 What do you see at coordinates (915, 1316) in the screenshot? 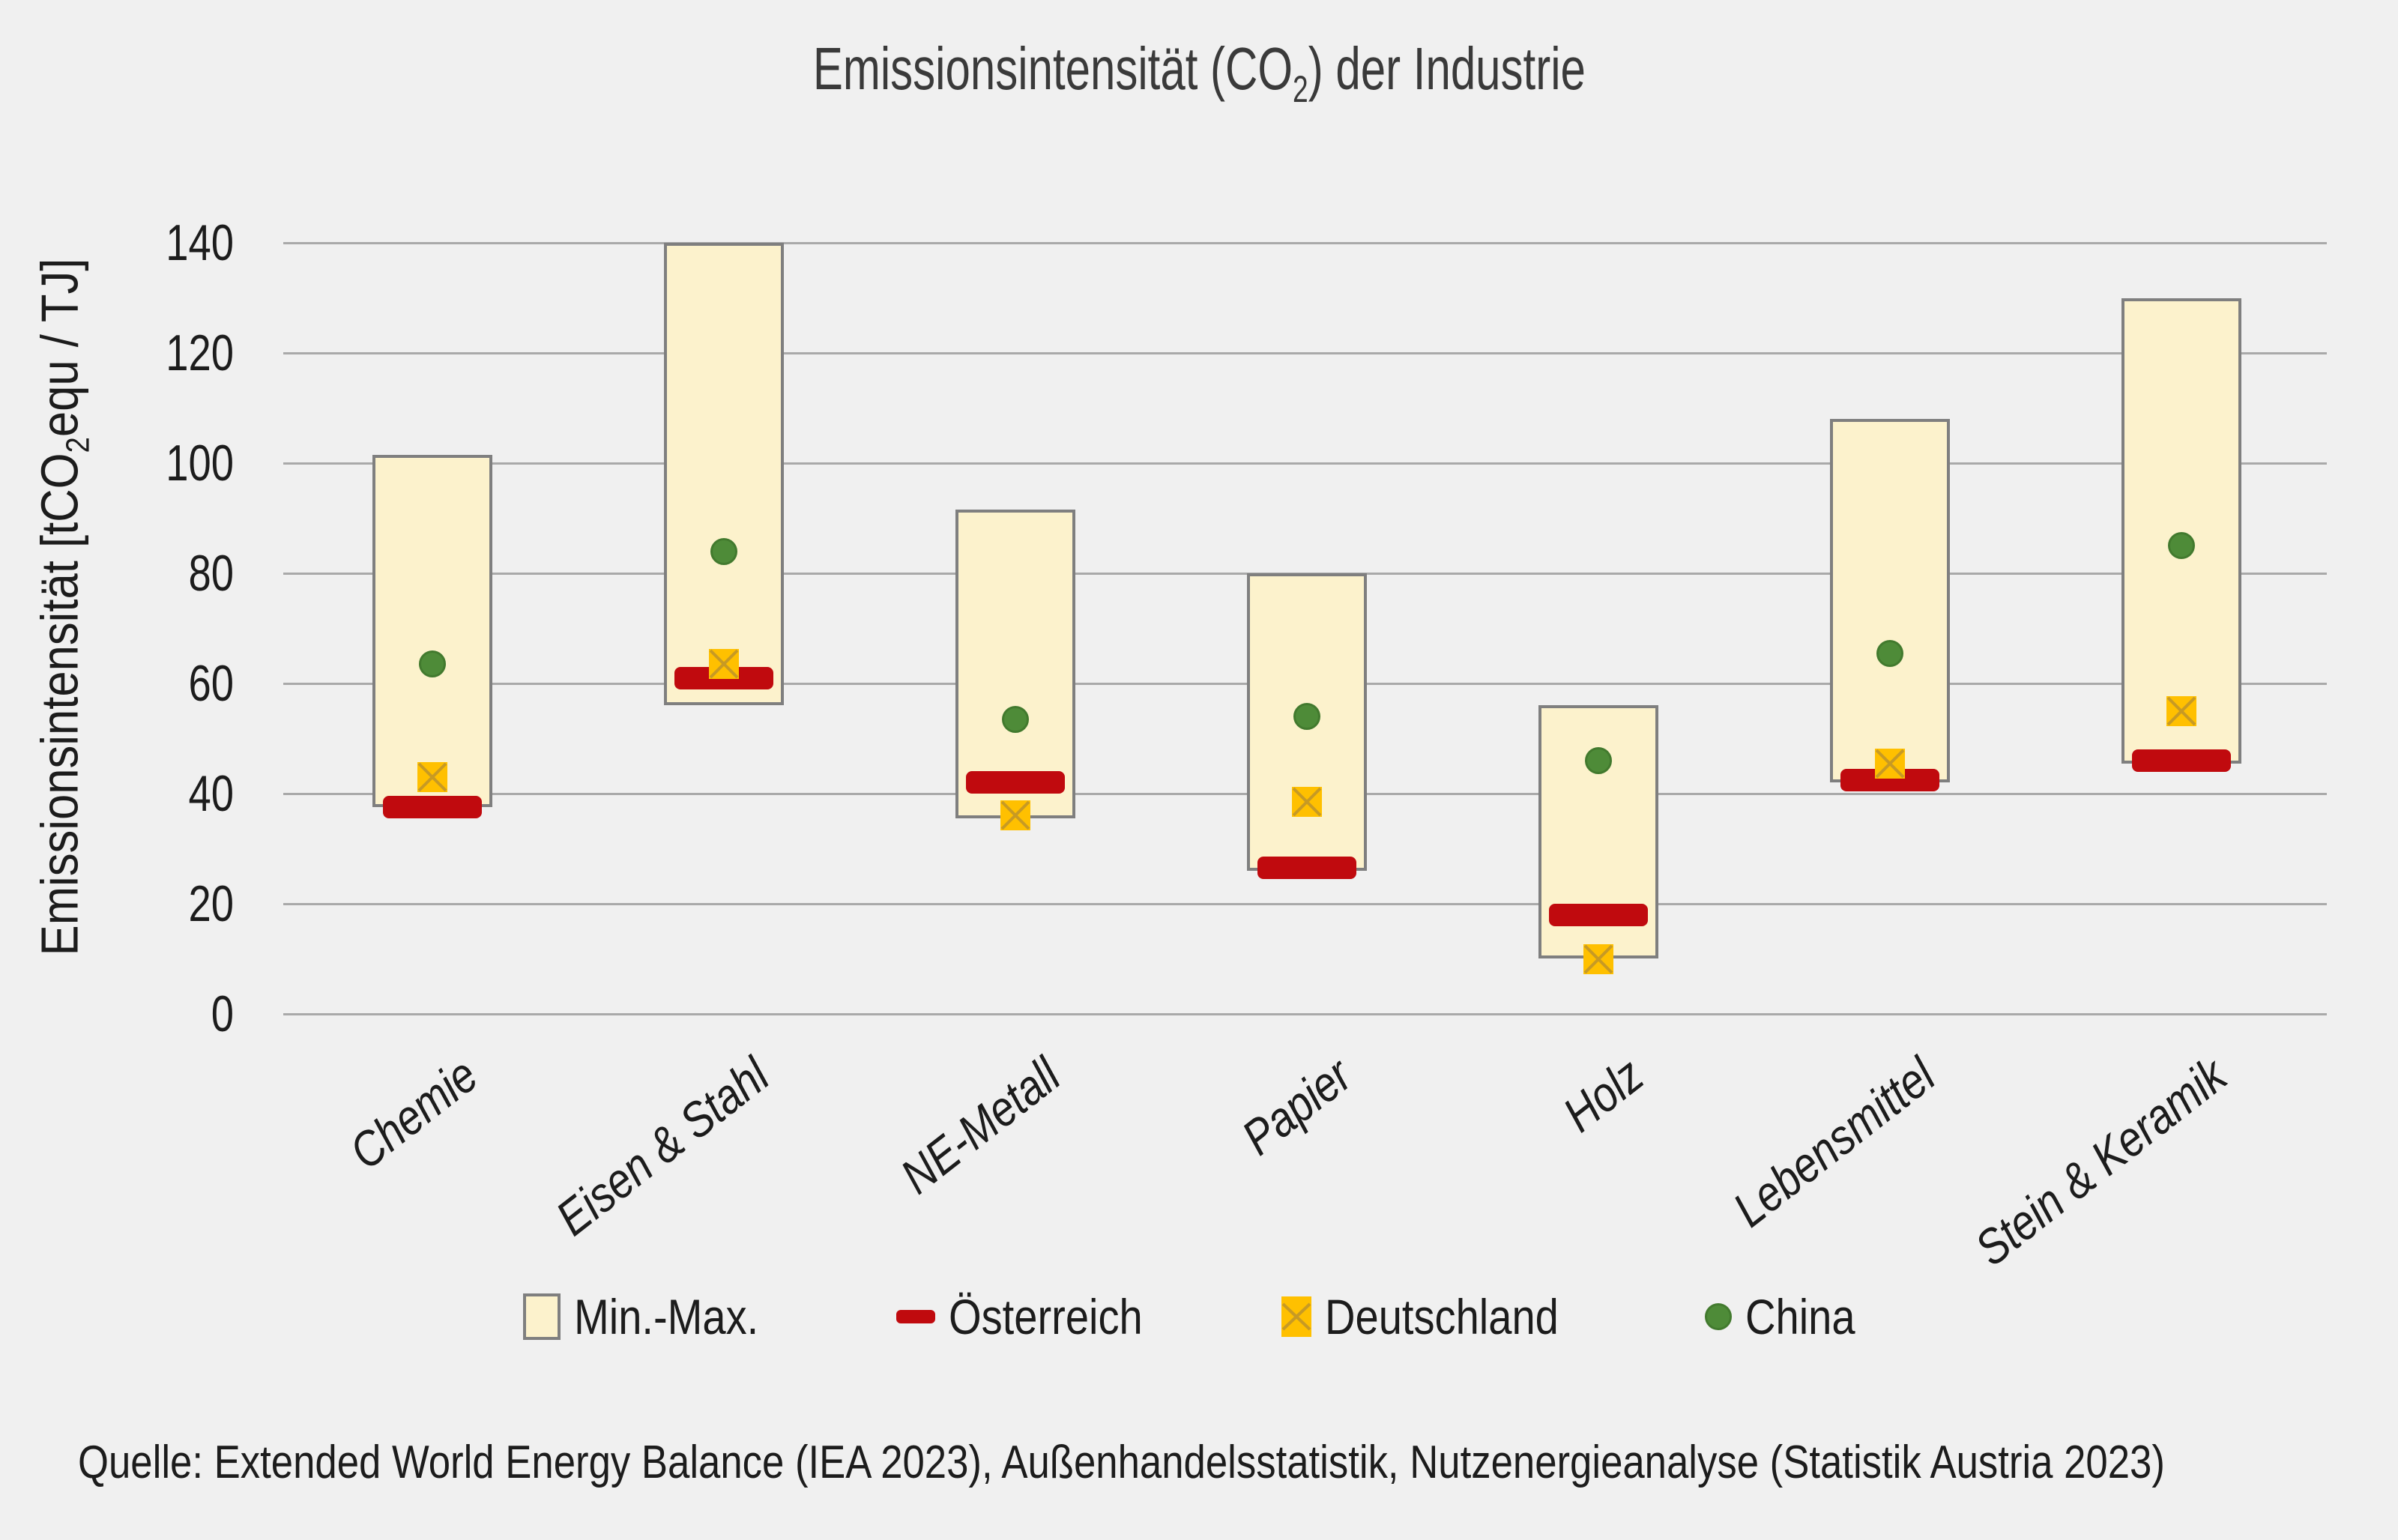
I see `dash-swatch-icon` at bounding box center [915, 1316].